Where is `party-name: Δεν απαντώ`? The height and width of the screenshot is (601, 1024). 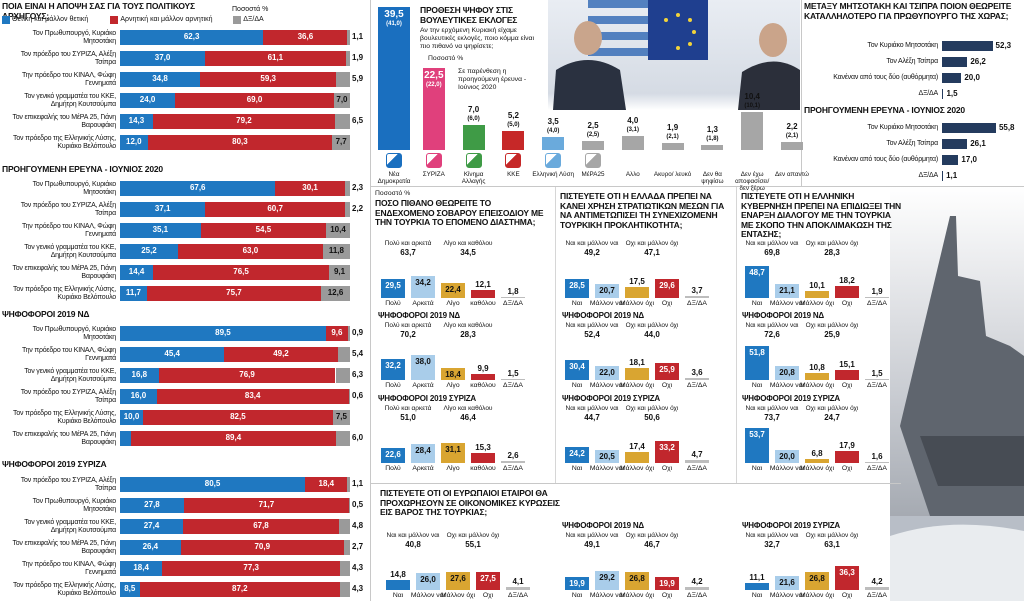 party-name: Δεν απαντώ is located at coordinates (792, 174).